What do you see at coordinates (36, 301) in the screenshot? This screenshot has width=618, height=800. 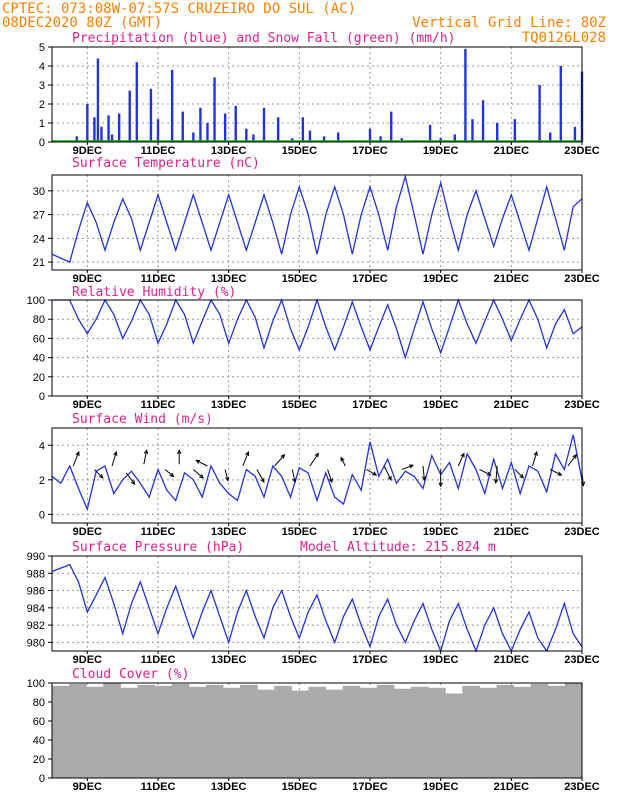 I see `y-tick-label: 100` at bounding box center [36, 301].